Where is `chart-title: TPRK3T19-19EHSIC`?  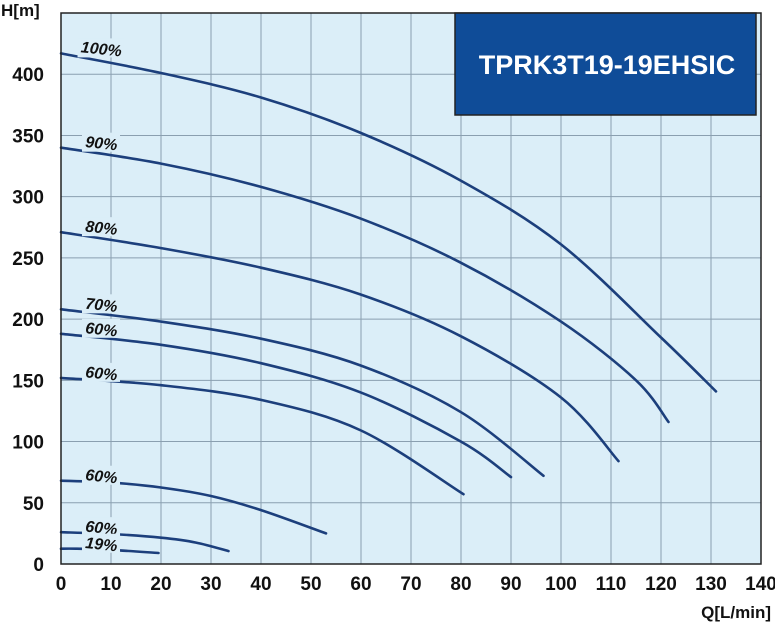 chart-title: TPRK3T19-19EHSIC is located at coordinates (607, 65).